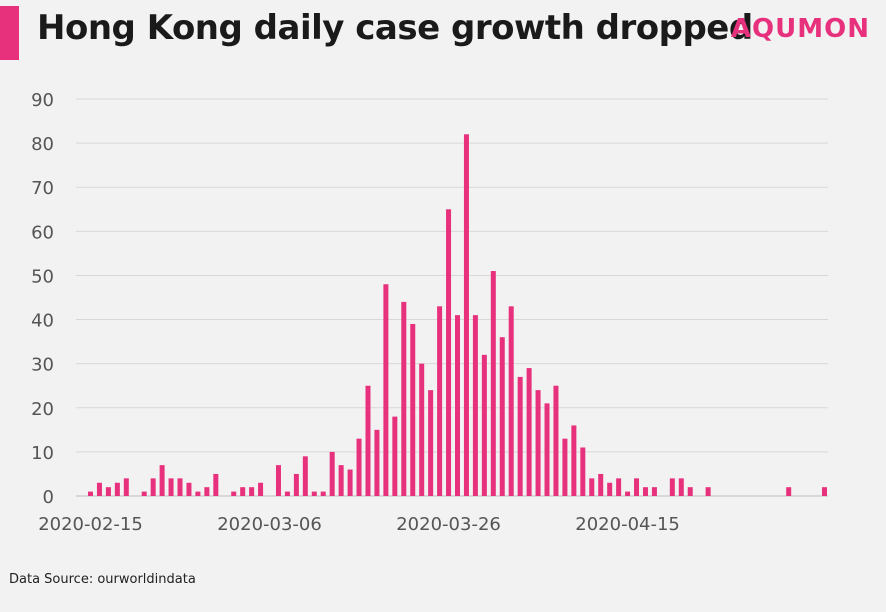 The height and width of the screenshot is (612, 886). Describe the element at coordinates (42, 232) in the screenshot. I see `y-tick-label: 60` at that location.